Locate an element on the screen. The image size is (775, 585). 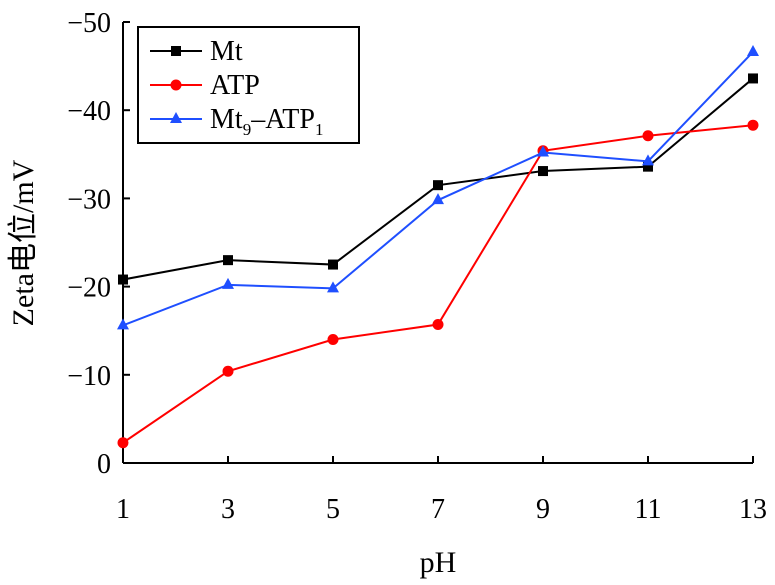
legend-label-mt9-main: Mt is located at coordinates (226, 119).